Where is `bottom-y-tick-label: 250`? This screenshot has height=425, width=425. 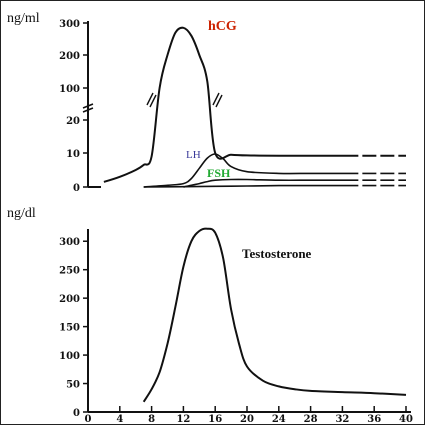
bottom-y-tick-label: 250 is located at coordinates (69, 271).